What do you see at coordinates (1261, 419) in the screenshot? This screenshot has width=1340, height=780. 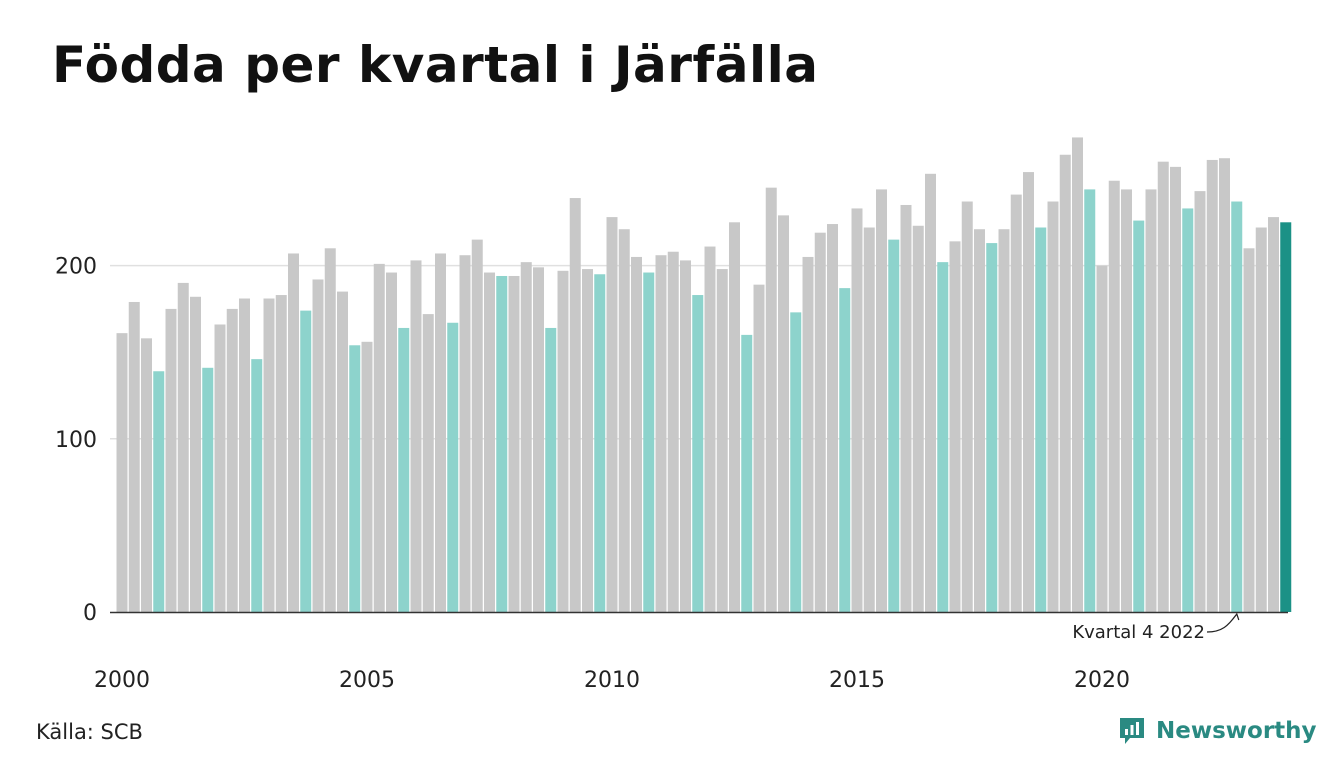 I see `bar-2023-q2` at bounding box center [1261, 419].